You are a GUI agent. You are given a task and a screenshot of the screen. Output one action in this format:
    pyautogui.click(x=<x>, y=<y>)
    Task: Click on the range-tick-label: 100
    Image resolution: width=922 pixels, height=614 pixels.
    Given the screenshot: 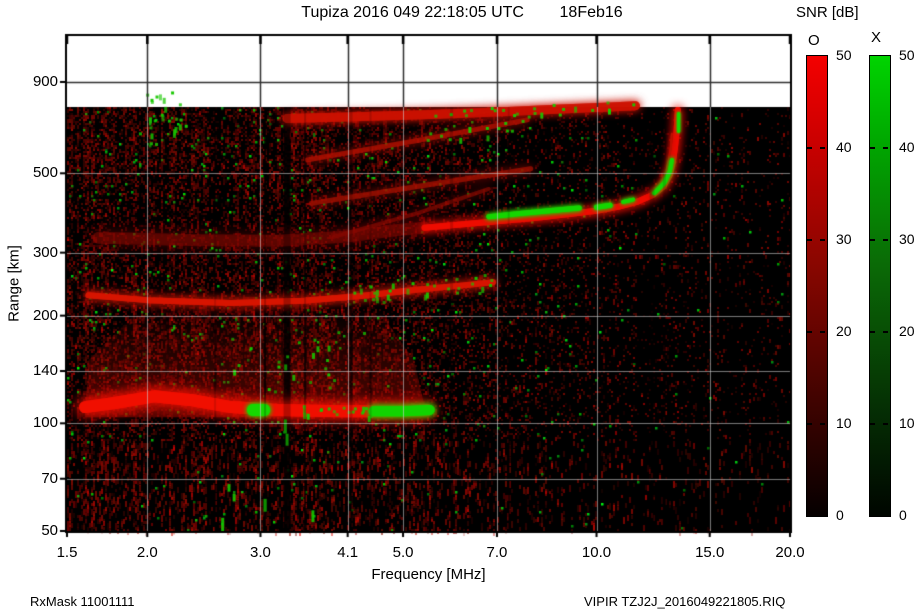 What is the action you would take?
    pyautogui.click(x=45, y=423)
    